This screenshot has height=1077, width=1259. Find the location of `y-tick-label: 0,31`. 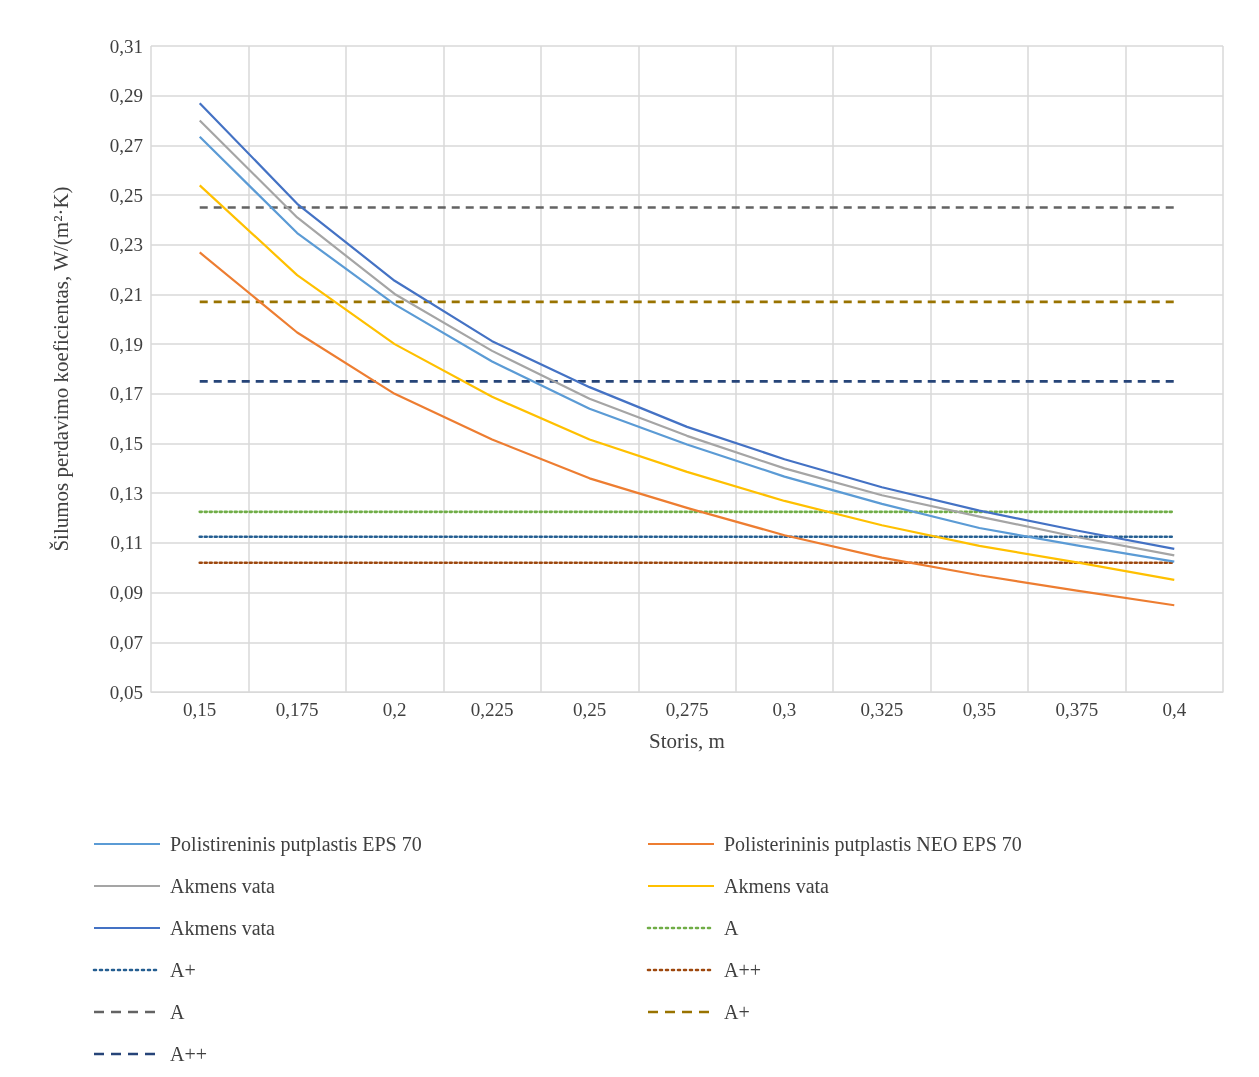

y-tick-label: 0,31 is located at coordinates (126, 46).